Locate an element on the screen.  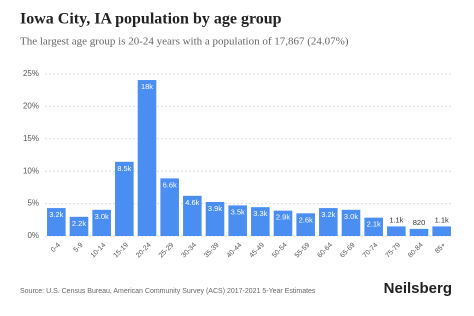
x-tick-label: 80-84 is located at coordinates (416, 251).